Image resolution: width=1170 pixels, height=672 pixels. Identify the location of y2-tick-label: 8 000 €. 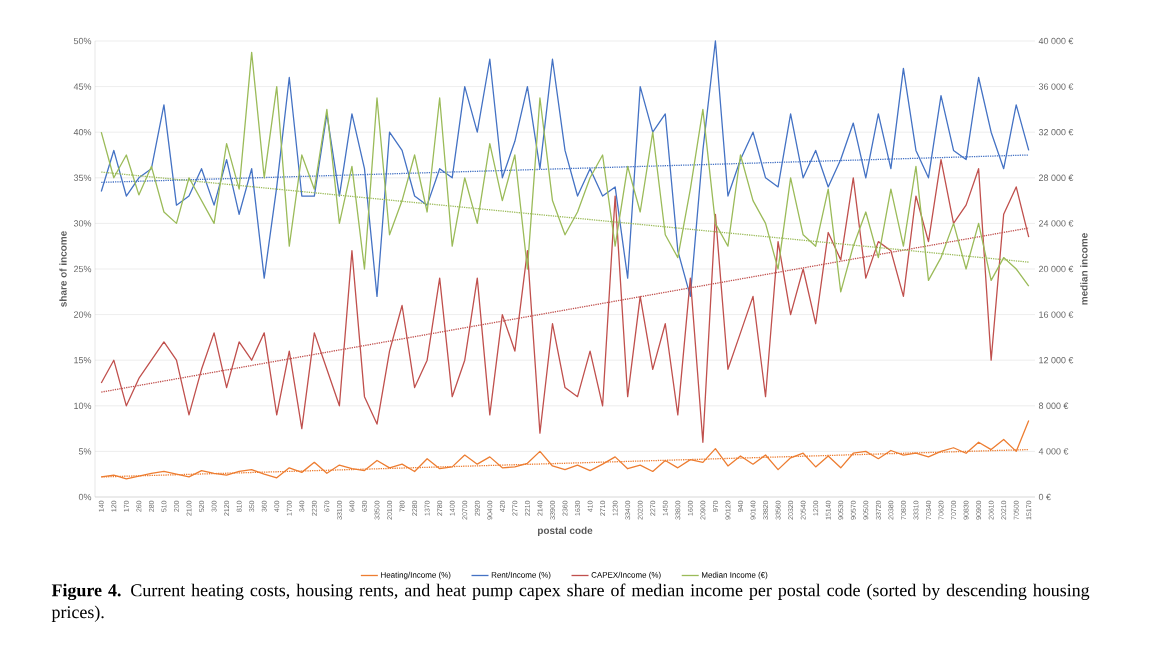
(1053, 405).